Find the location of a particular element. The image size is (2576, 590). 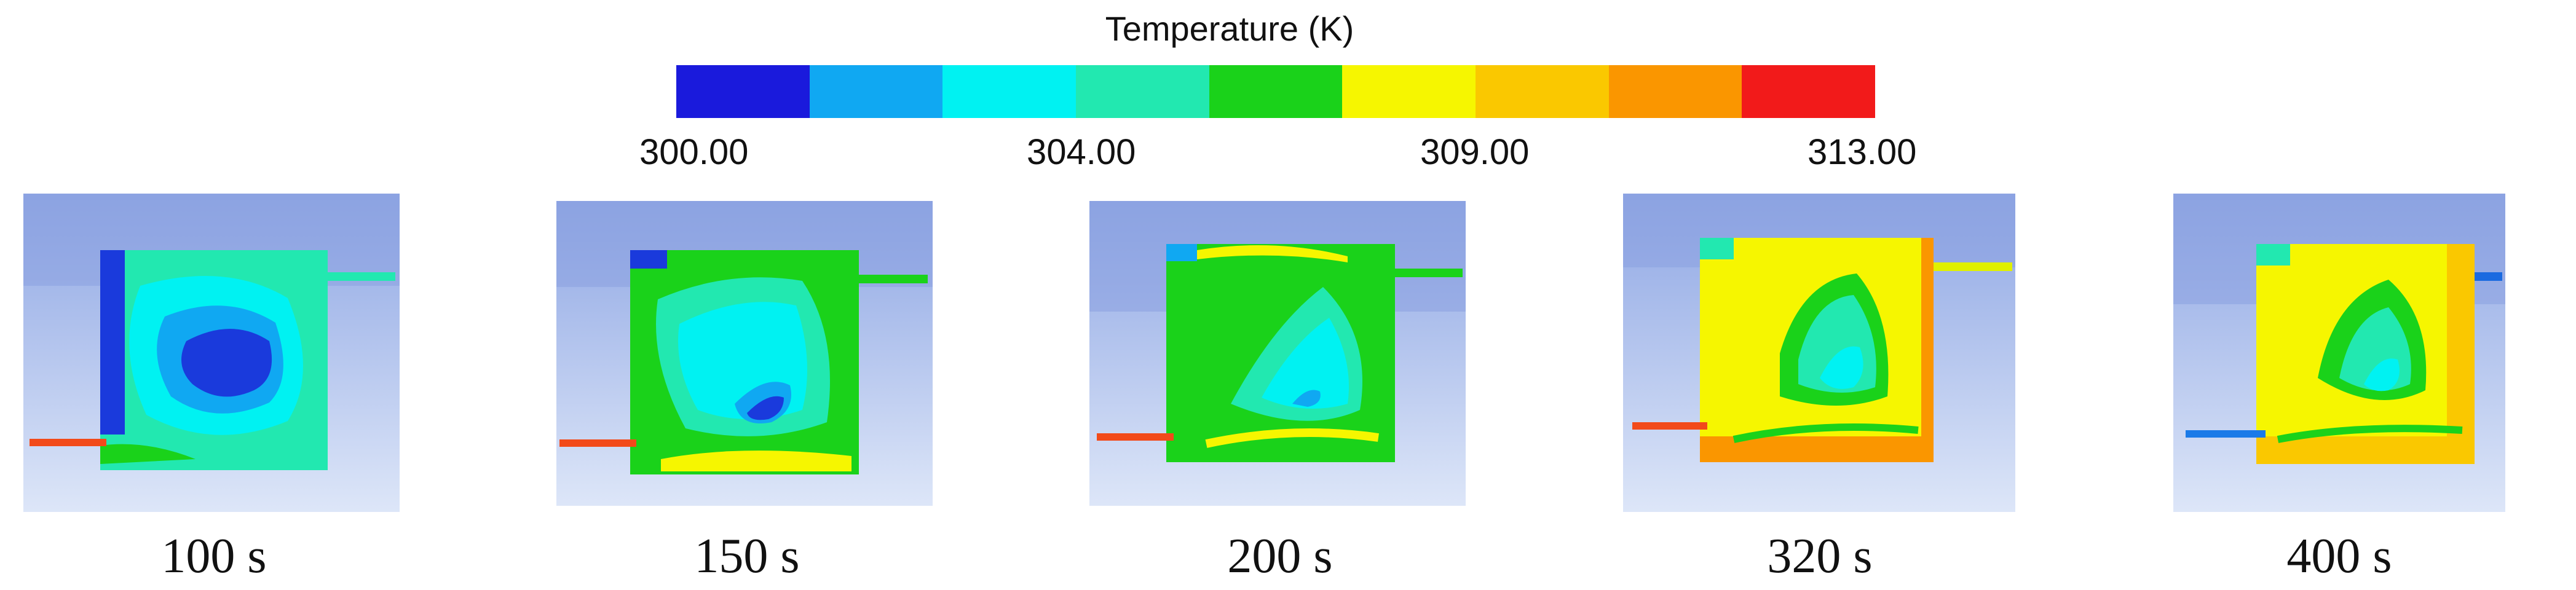

contour-panel-150s is located at coordinates (745, 354).